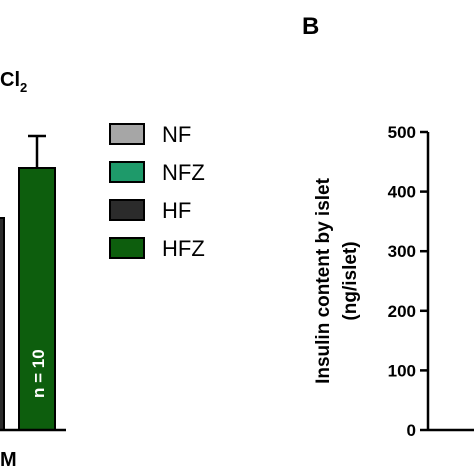 The image size is (474, 474). Describe the element at coordinates (323, 280) in the screenshot. I see `panel-b-ylabel-line1: Insulin content by islet` at that location.